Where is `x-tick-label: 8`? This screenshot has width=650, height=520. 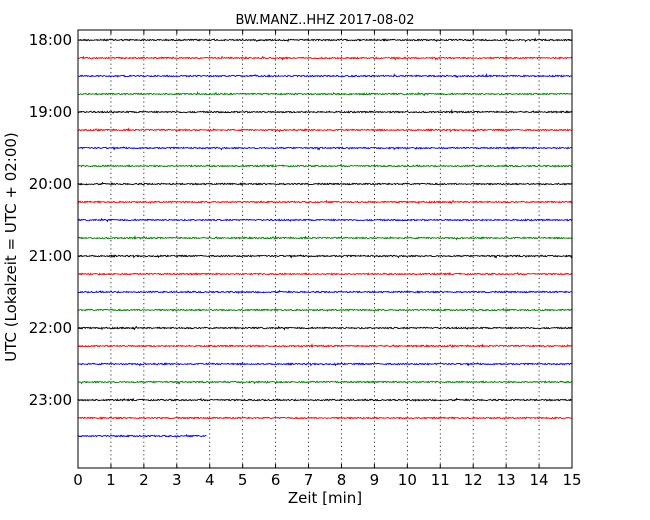 x-tick-label: 8 is located at coordinates (342, 480).